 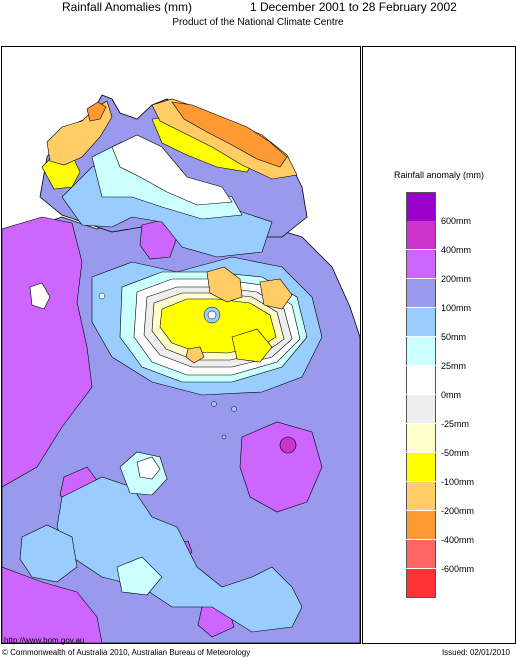 What do you see at coordinates (439, 175) in the screenshot?
I see `legend-title: Rainfall anomaly (mm)` at bounding box center [439, 175].